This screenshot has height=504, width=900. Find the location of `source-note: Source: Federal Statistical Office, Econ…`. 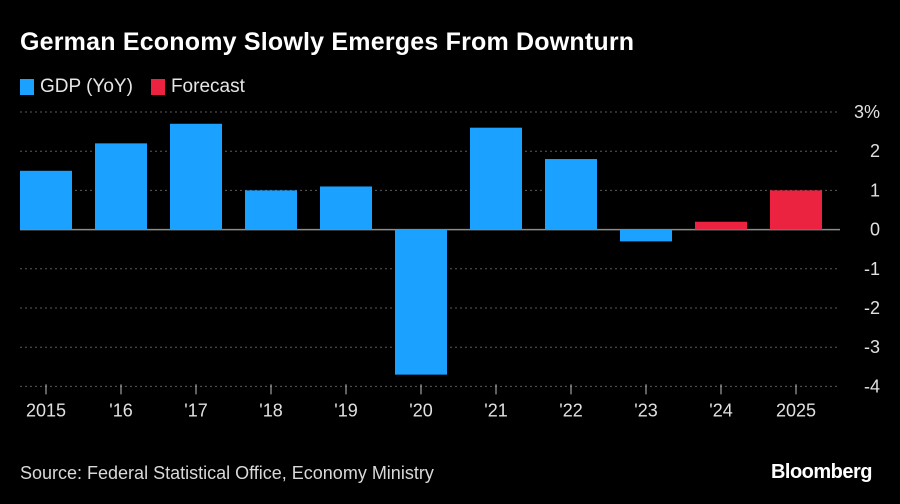

source-note: Source: Federal Statistical Office, Econ… is located at coordinates (227, 473).